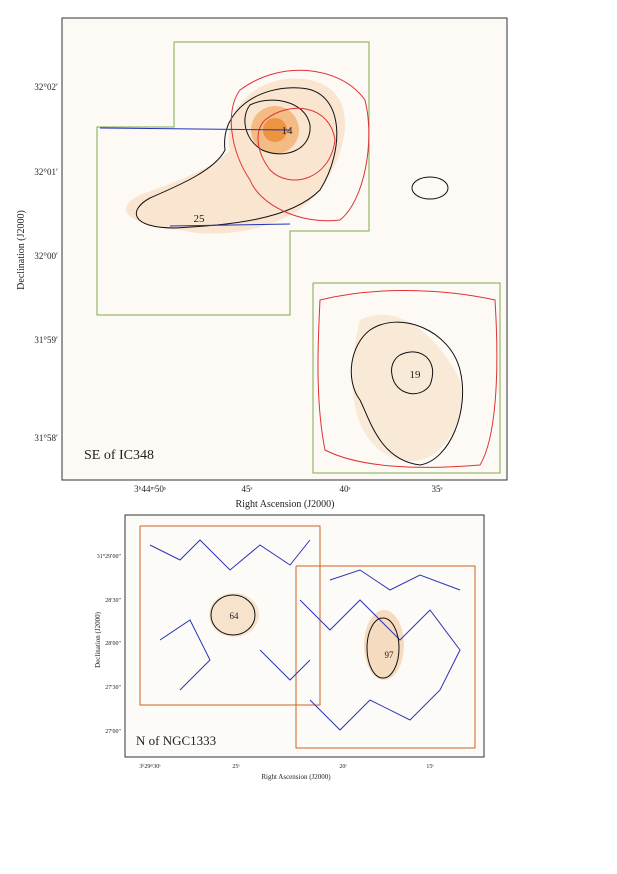  Describe the element at coordinates (437, 489) in the screenshot. I see `x-tick-label: 35ˢ` at that location.